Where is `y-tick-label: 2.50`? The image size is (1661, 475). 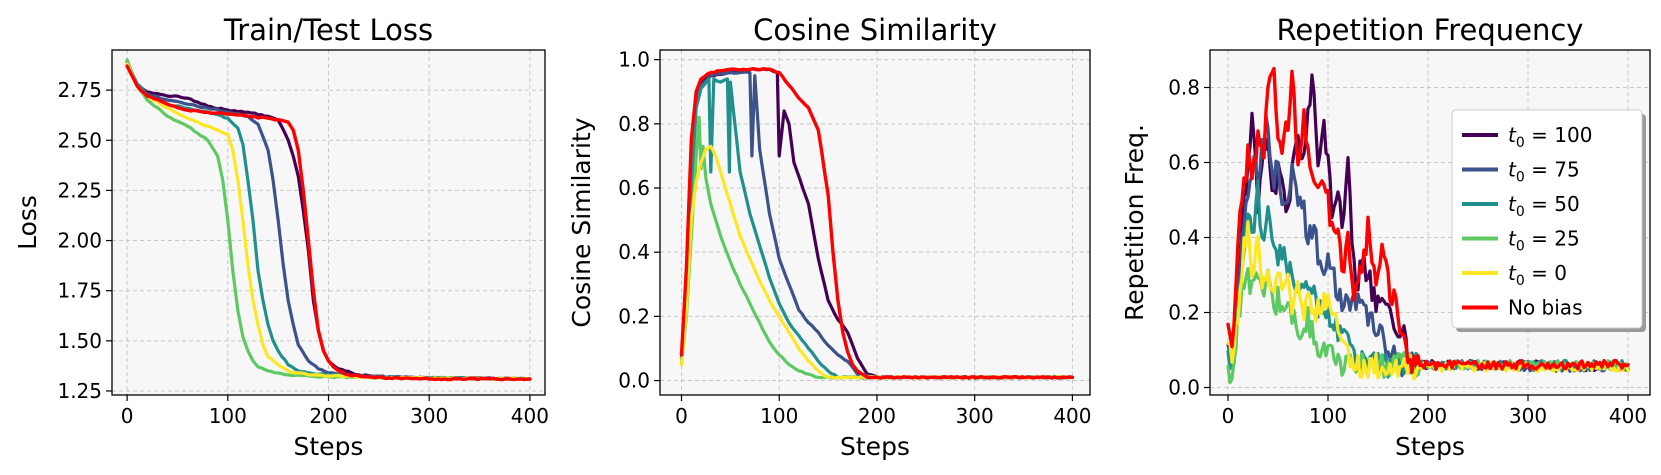 y-tick-label: 2.50 is located at coordinates (79, 140).